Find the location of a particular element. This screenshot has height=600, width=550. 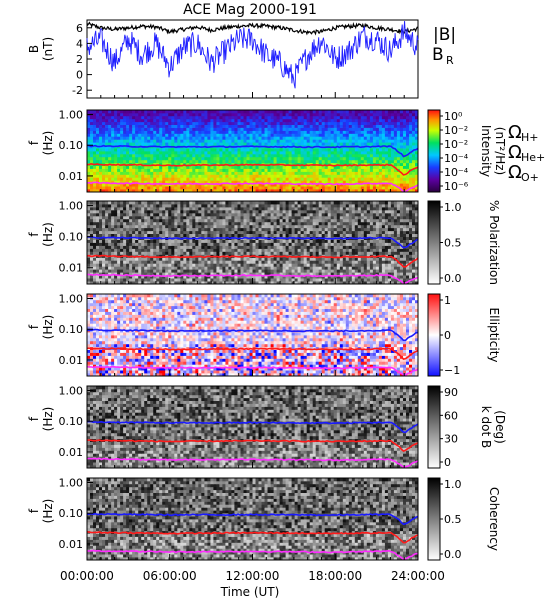

chart-title: ACE Mag 2000-191 is located at coordinates (250, 10).